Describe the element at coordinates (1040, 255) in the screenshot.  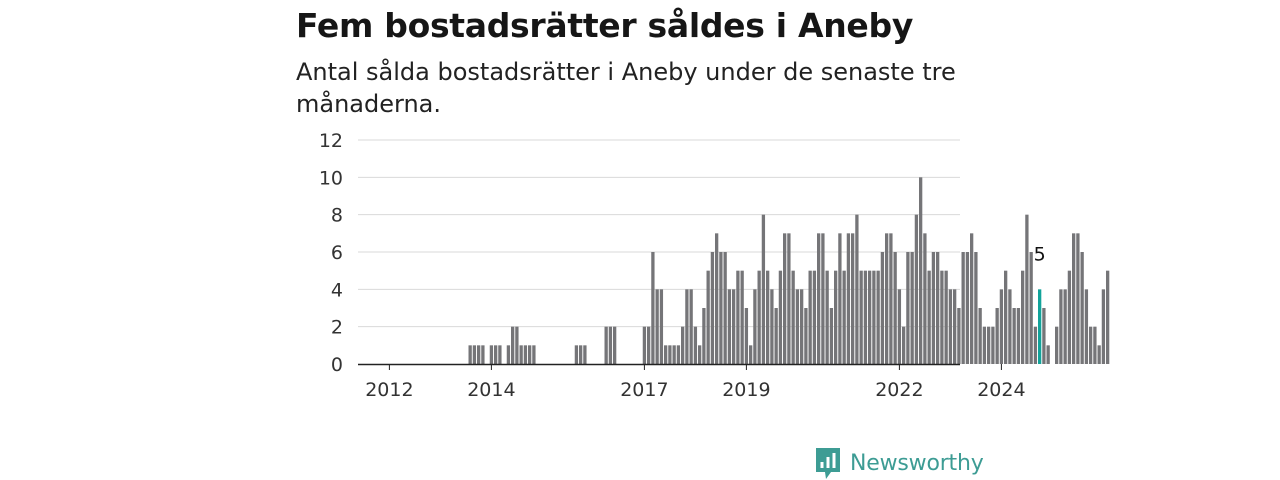
I see `data-label: 5` at that location.